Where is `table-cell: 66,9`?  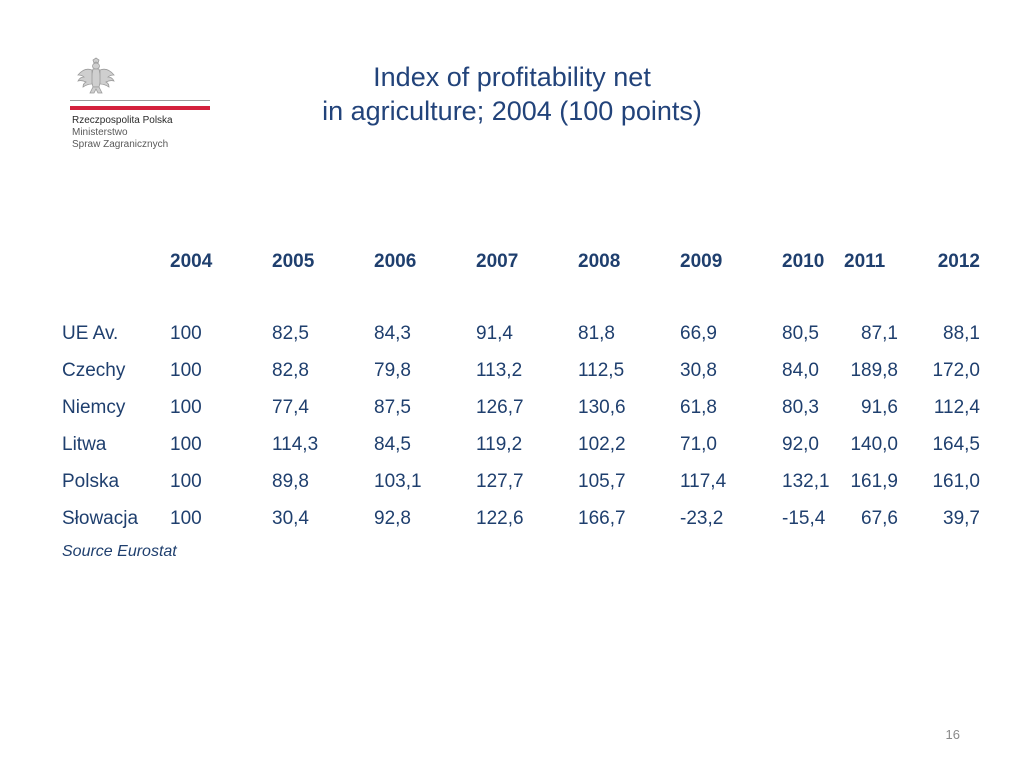 table-cell: 66,9 is located at coordinates (698, 333).